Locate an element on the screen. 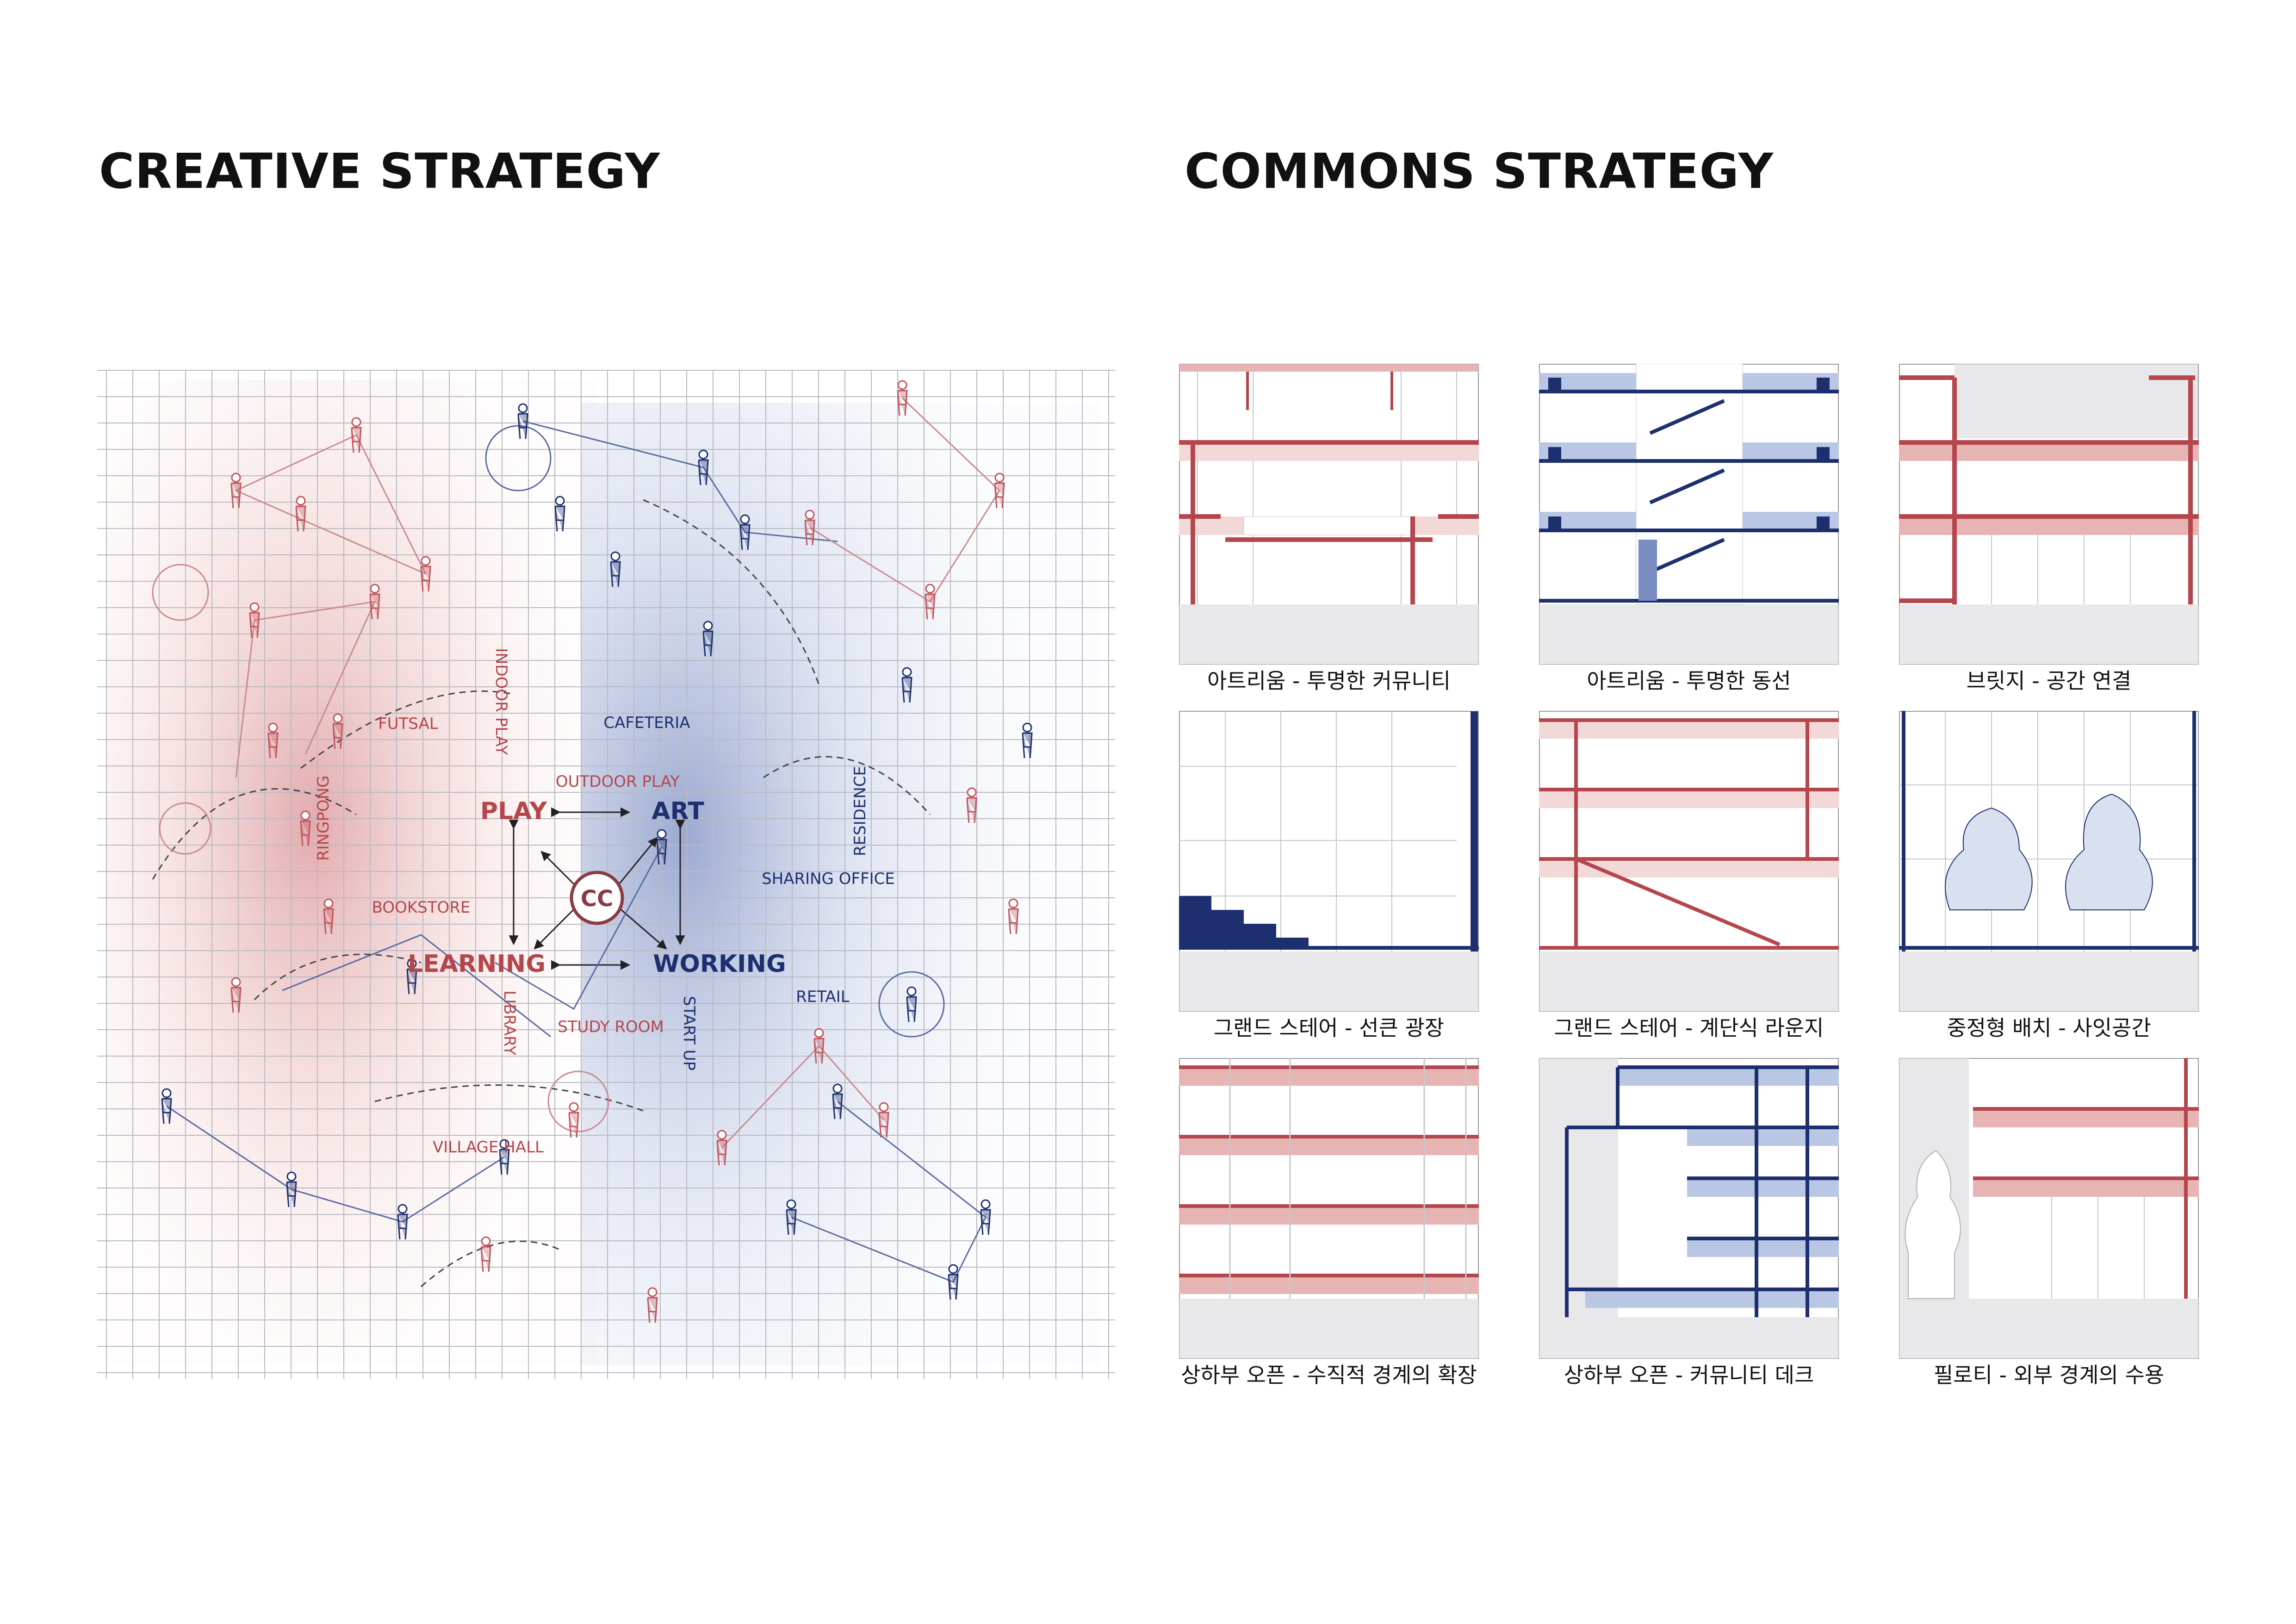 The height and width of the screenshot is (1624, 2296). highlight-circles is located at coordinates (381, 848).